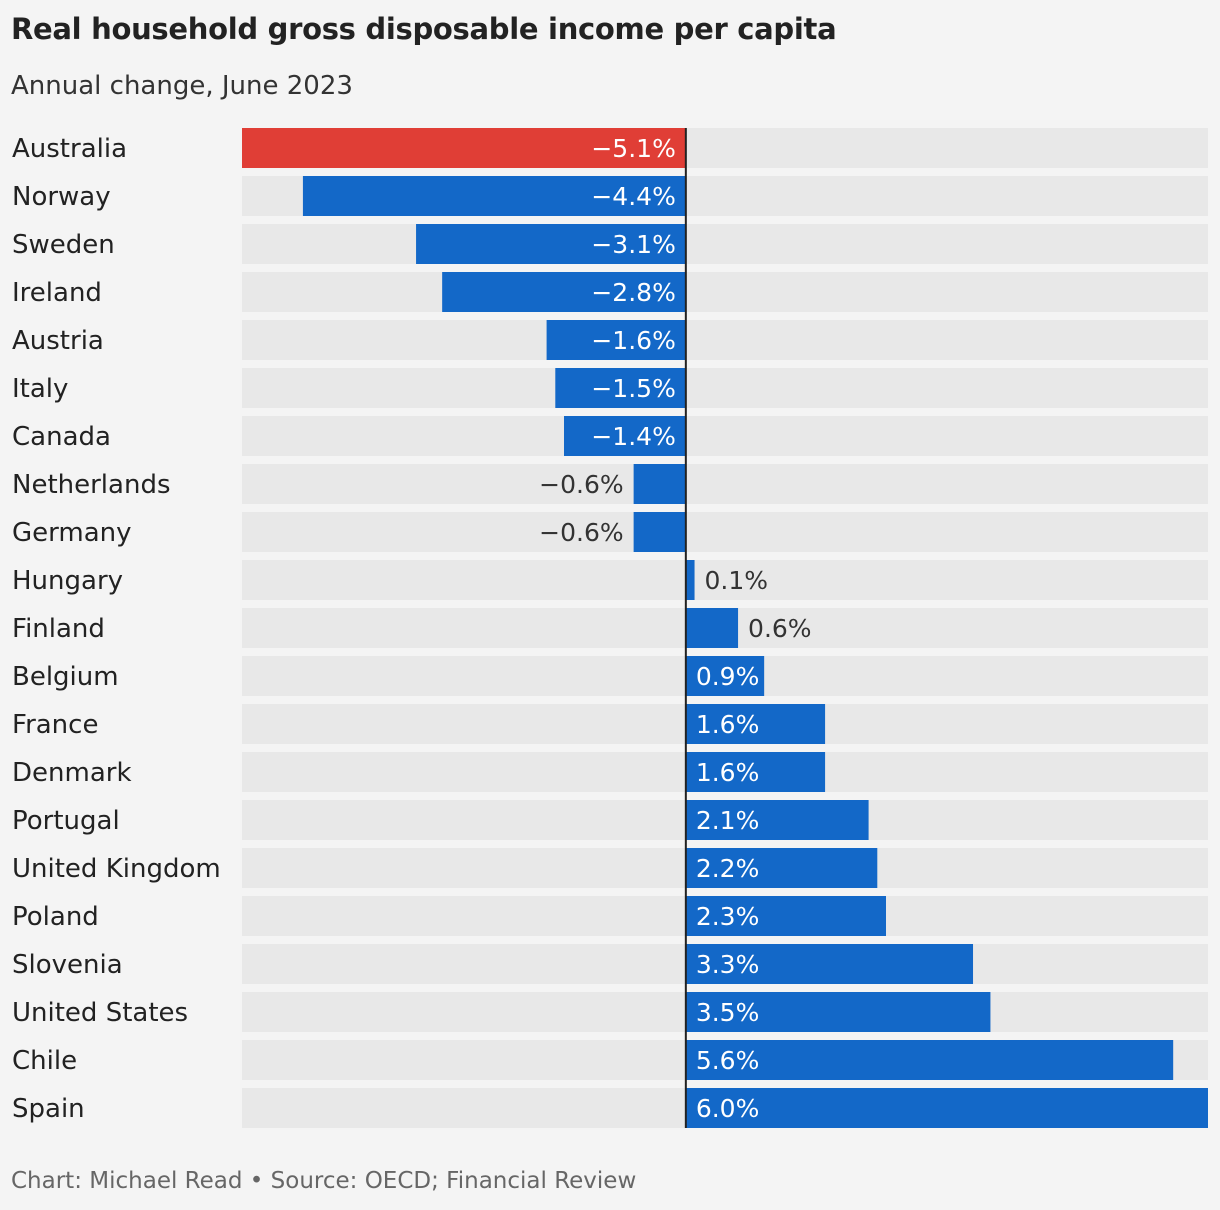 This screenshot has height=1210, width=1220. I want to click on category-label: Germany, so click(72, 533).